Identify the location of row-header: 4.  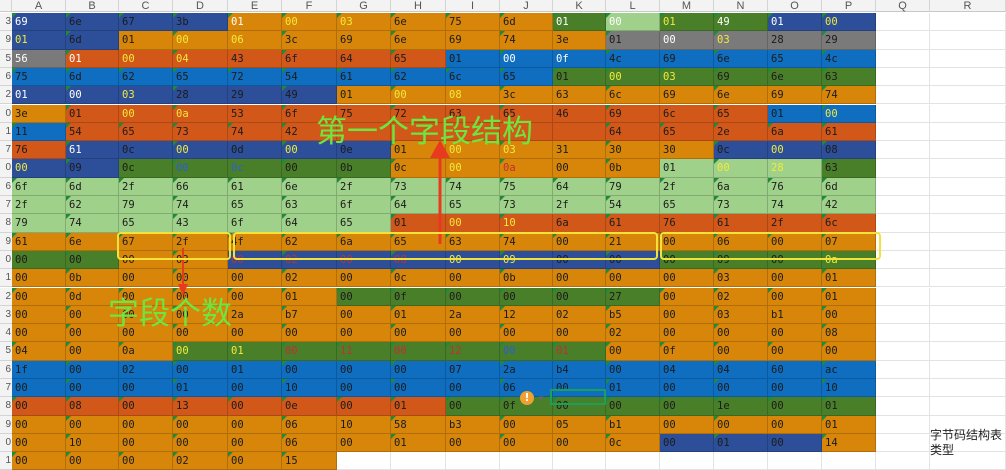
(6, 333).